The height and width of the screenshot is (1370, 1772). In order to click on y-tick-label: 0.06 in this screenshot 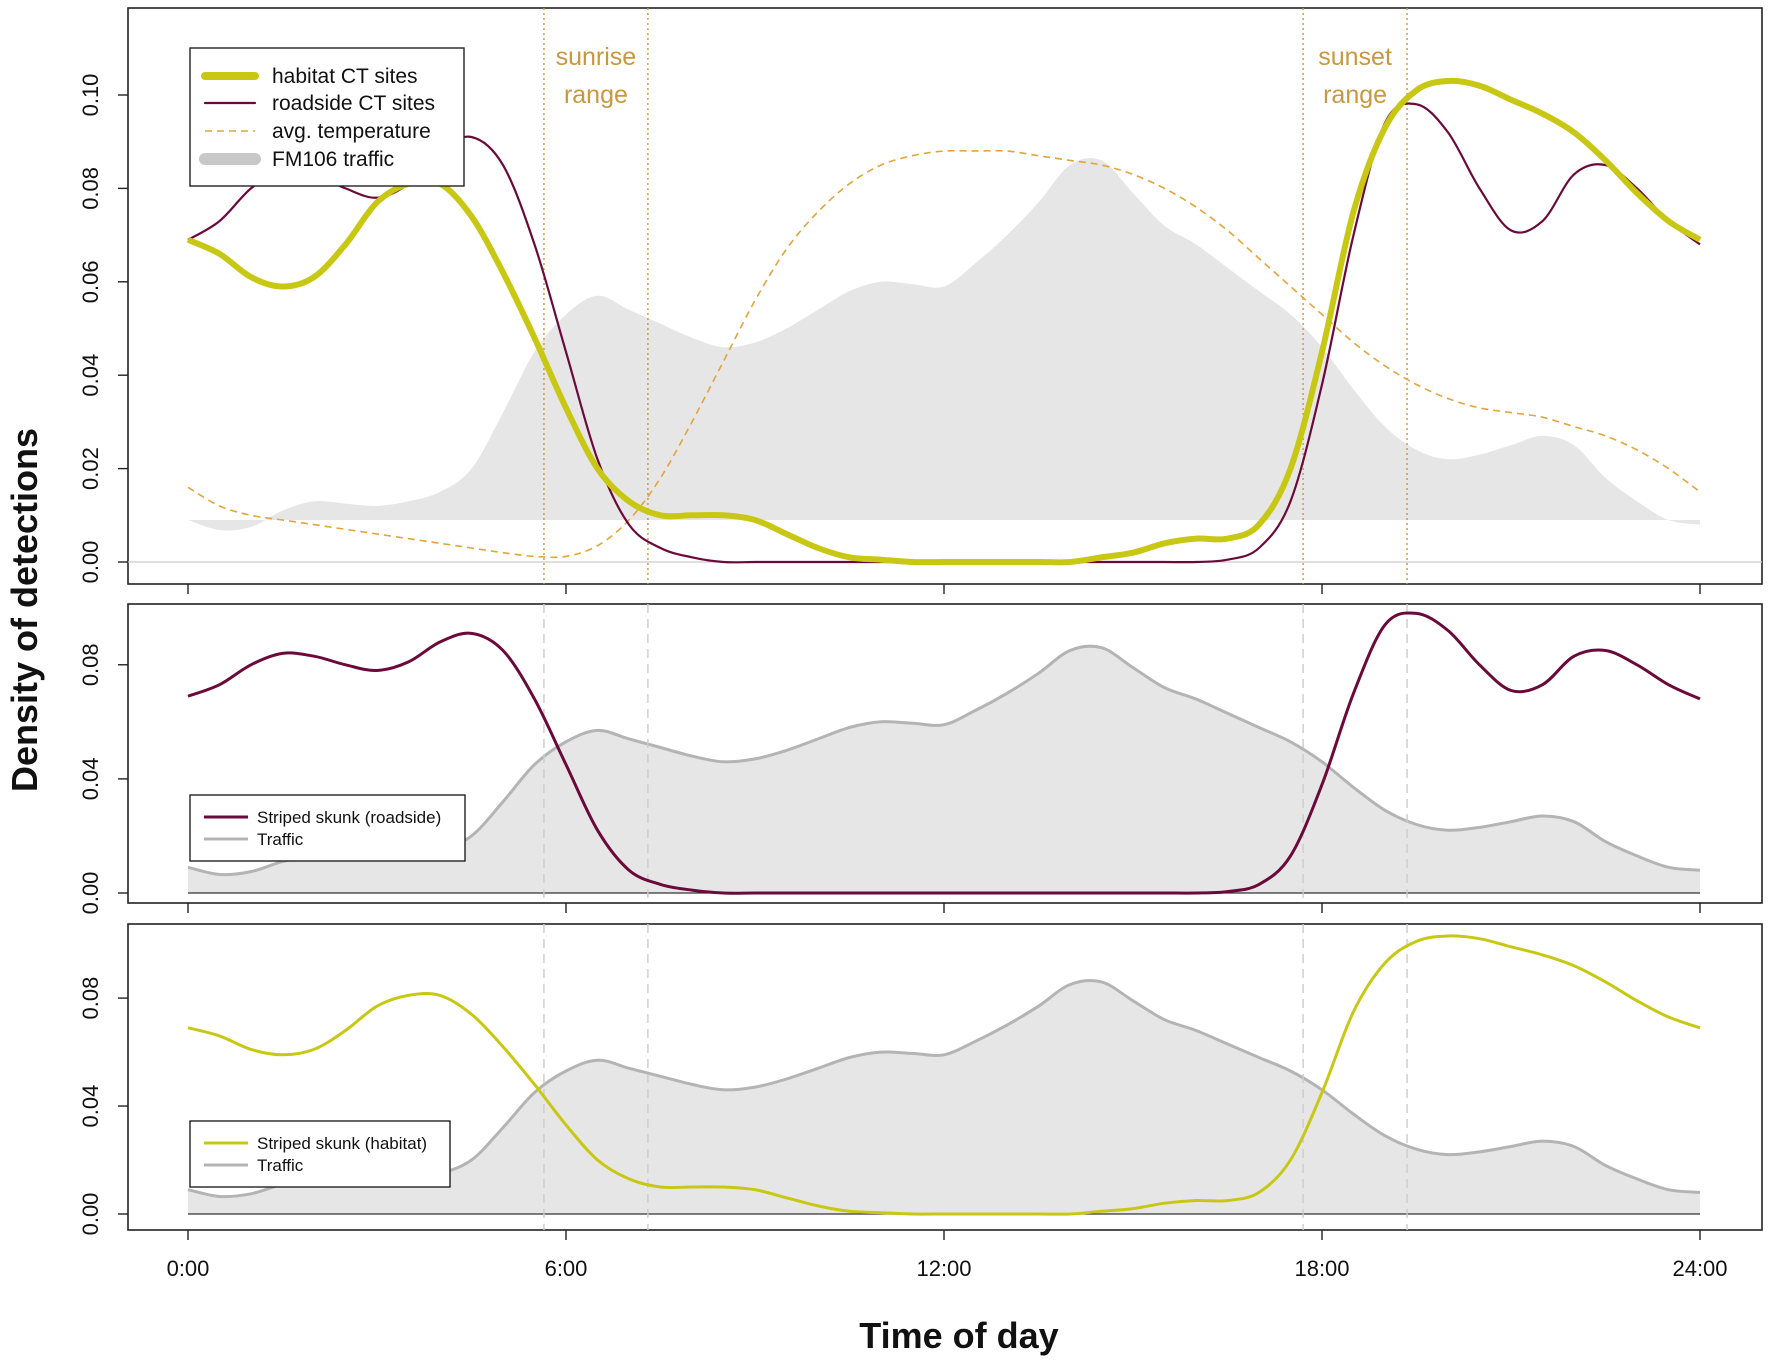, I will do `click(90, 281)`.